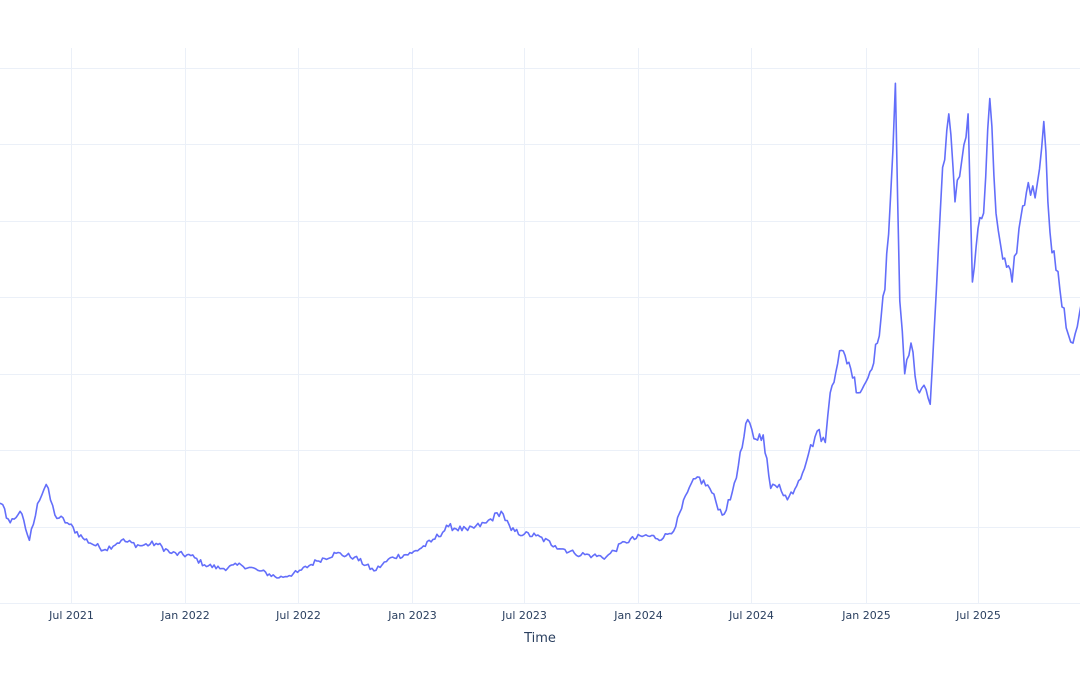 The image size is (1080, 675). What do you see at coordinates (539, 638) in the screenshot?
I see `x-axis-title: Time` at bounding box center [539, 638].